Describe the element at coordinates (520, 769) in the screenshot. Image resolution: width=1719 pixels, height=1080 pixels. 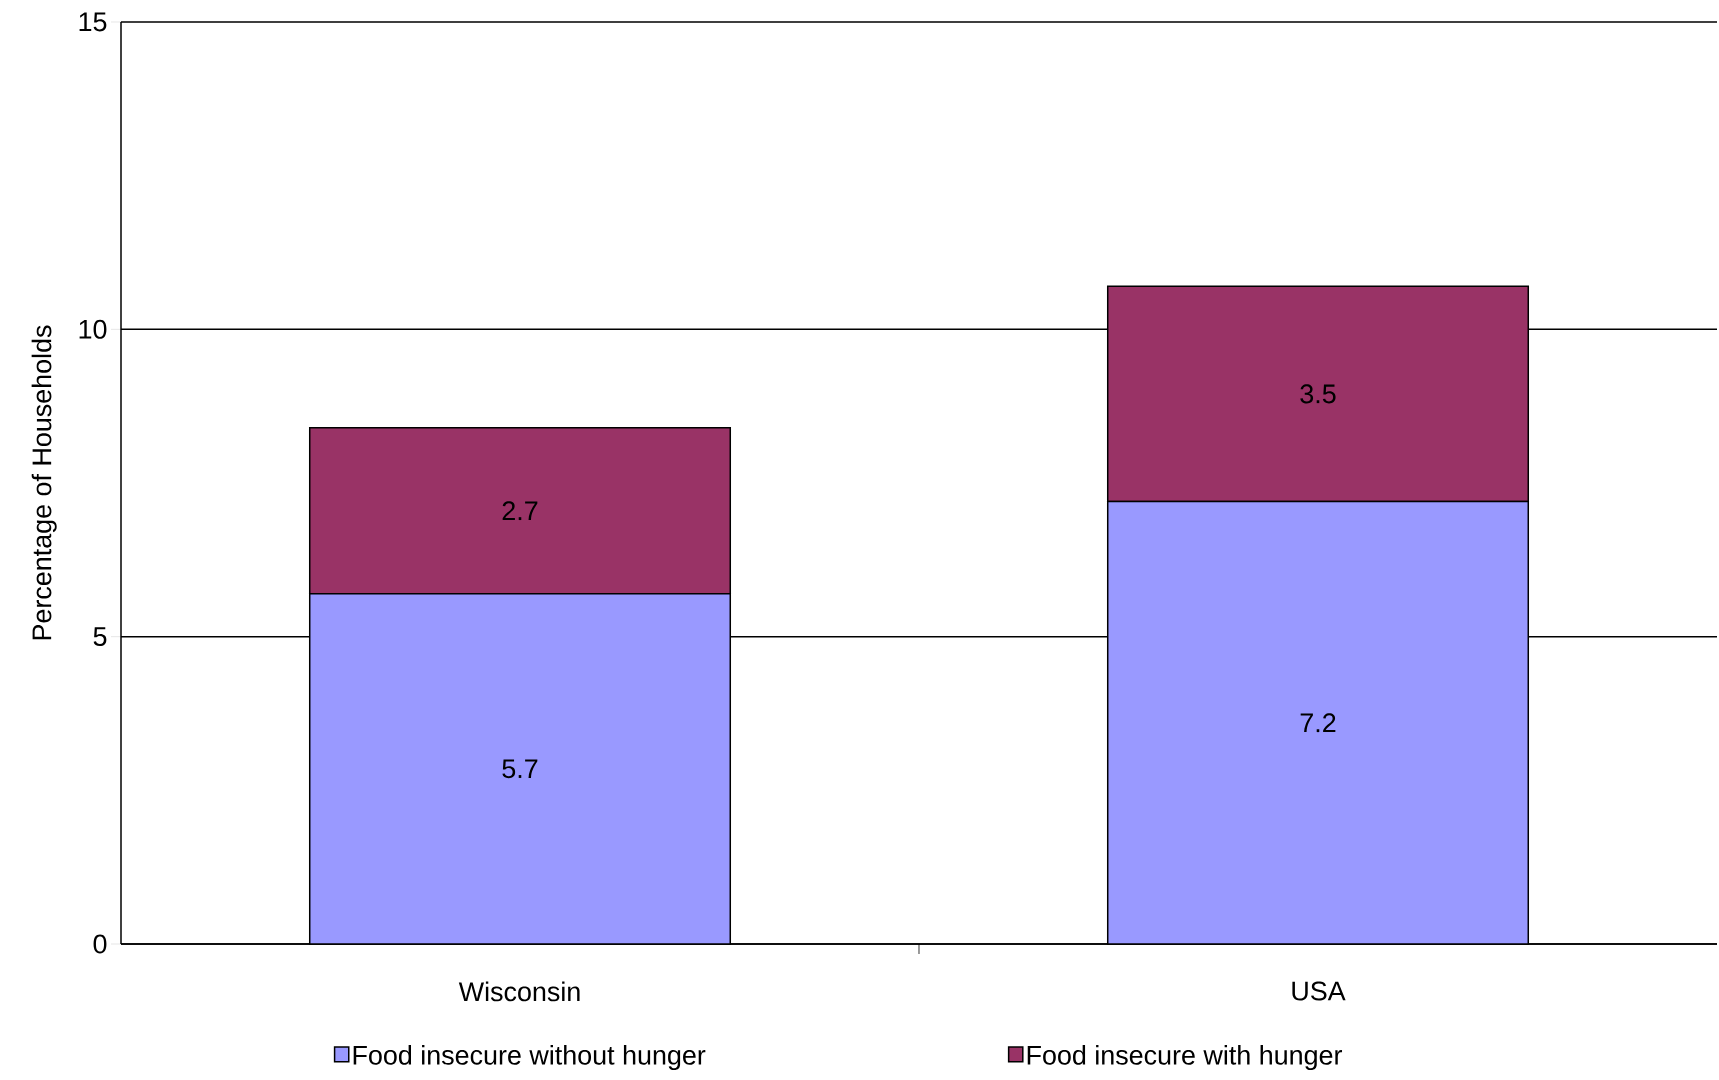
I see `data-label: 5.7` at that location.